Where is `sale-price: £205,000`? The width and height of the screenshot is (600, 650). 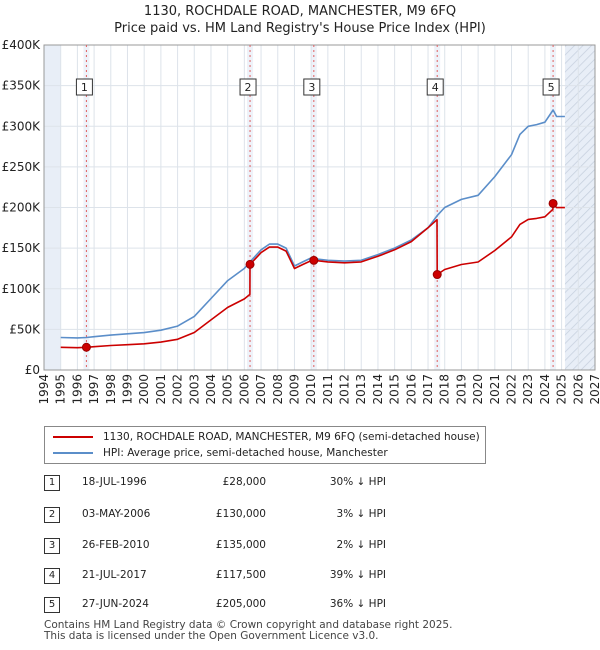 sale-price: £205,000 is located at coordinates (240, 604).